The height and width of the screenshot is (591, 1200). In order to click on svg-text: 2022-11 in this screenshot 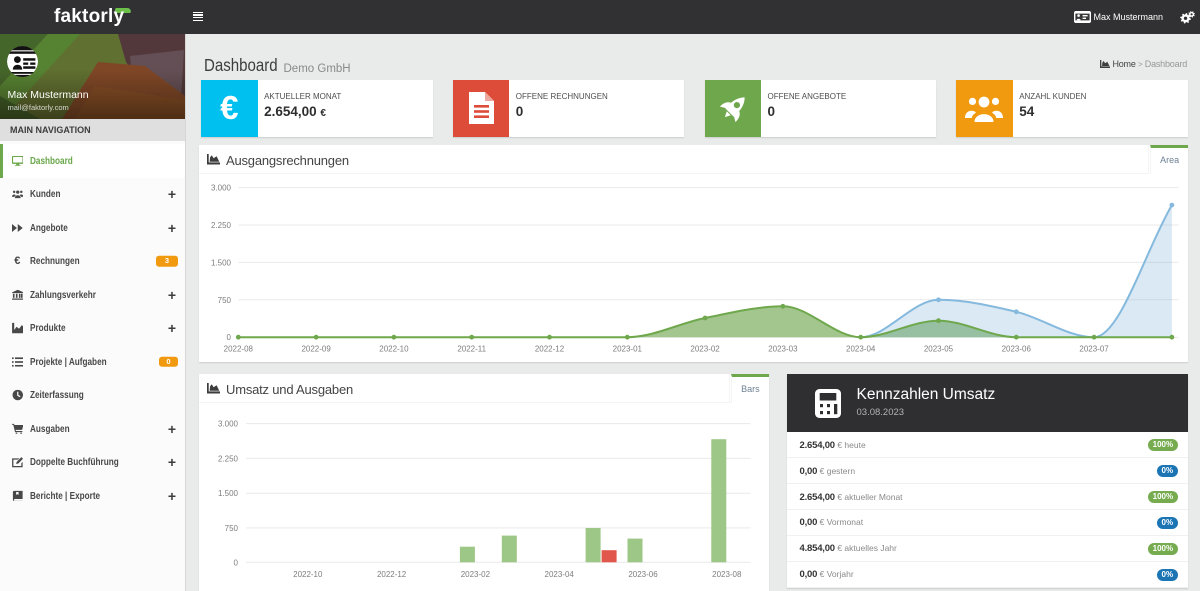, I will do `click(471, 349)`.